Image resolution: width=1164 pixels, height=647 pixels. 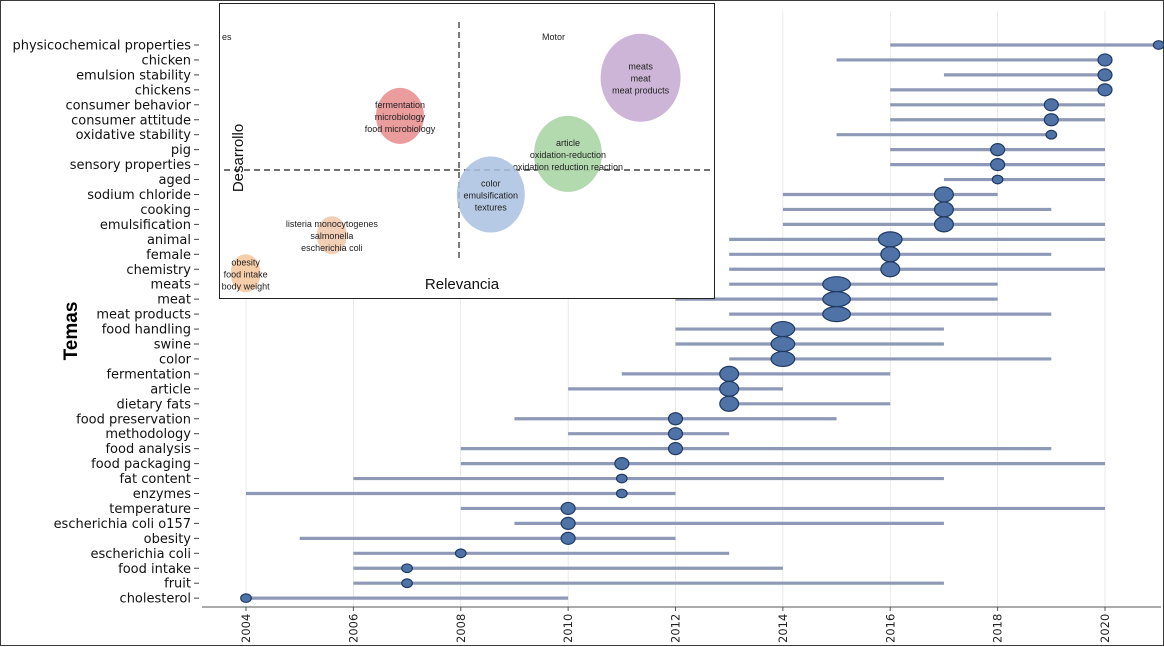 What do you see at coordinates (172, 345) in the screenshot?
I see `term-label: swine` at bounding box center [172, 345].